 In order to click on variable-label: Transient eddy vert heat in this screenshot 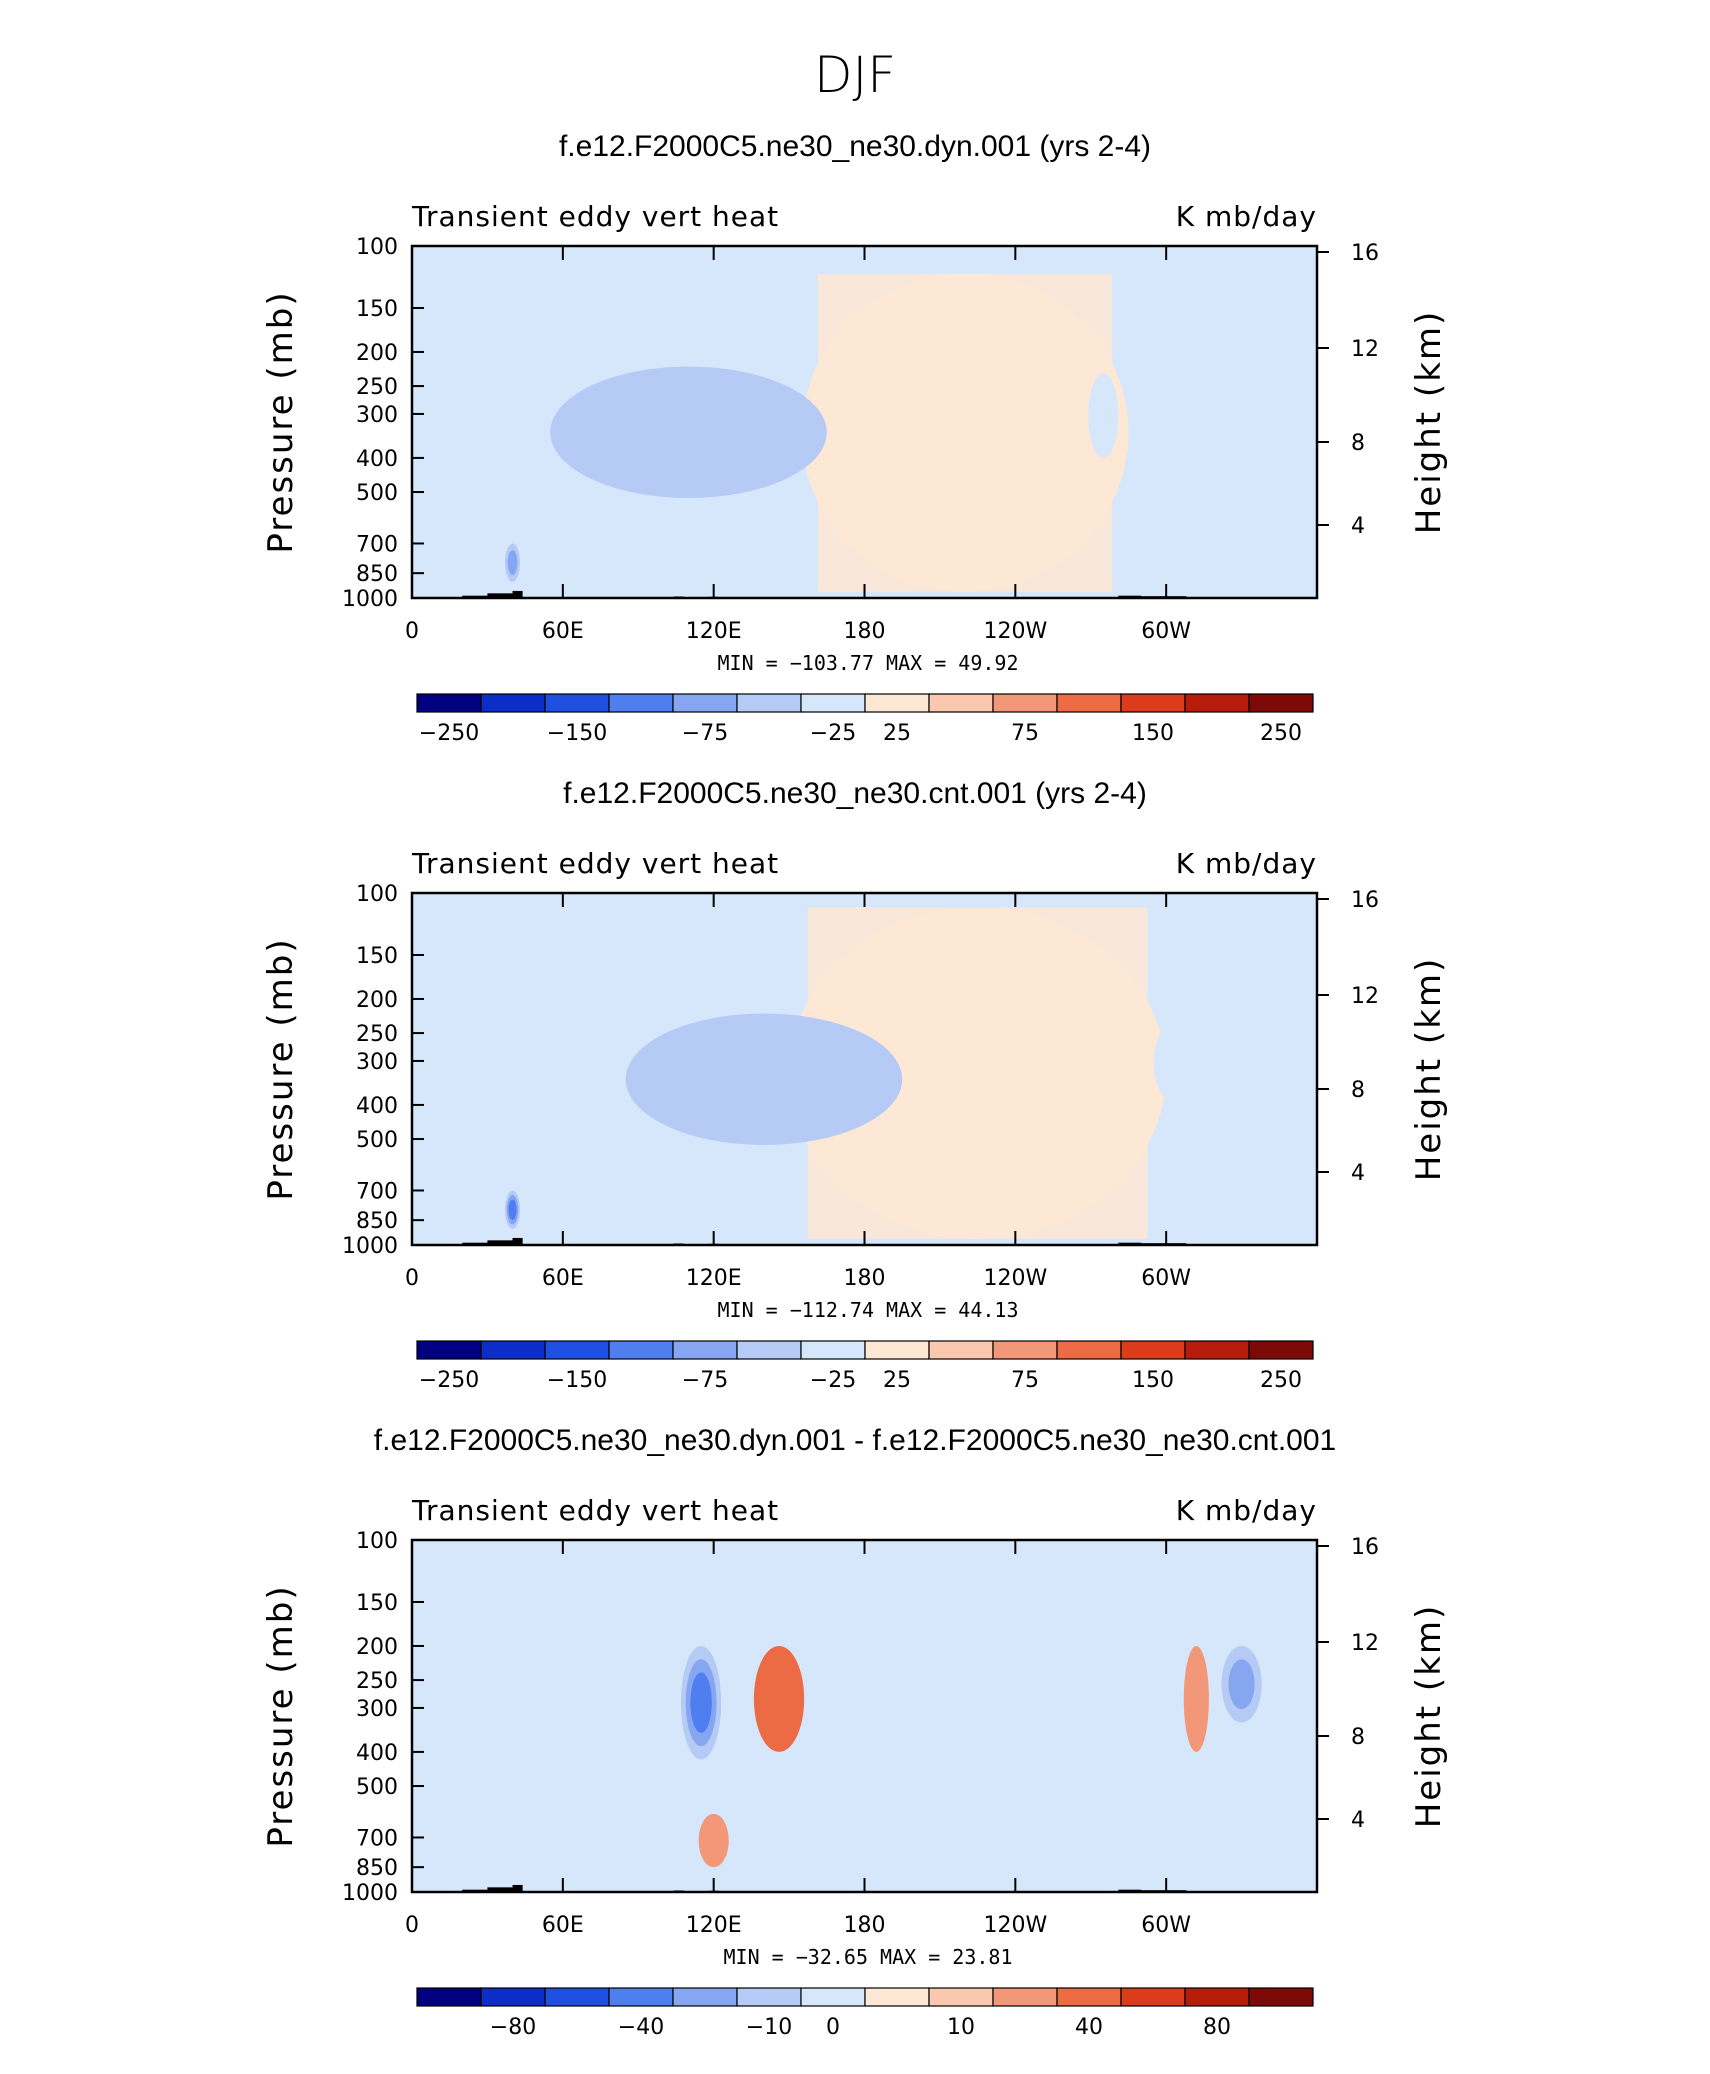, I will do `click(595, 1510)`.